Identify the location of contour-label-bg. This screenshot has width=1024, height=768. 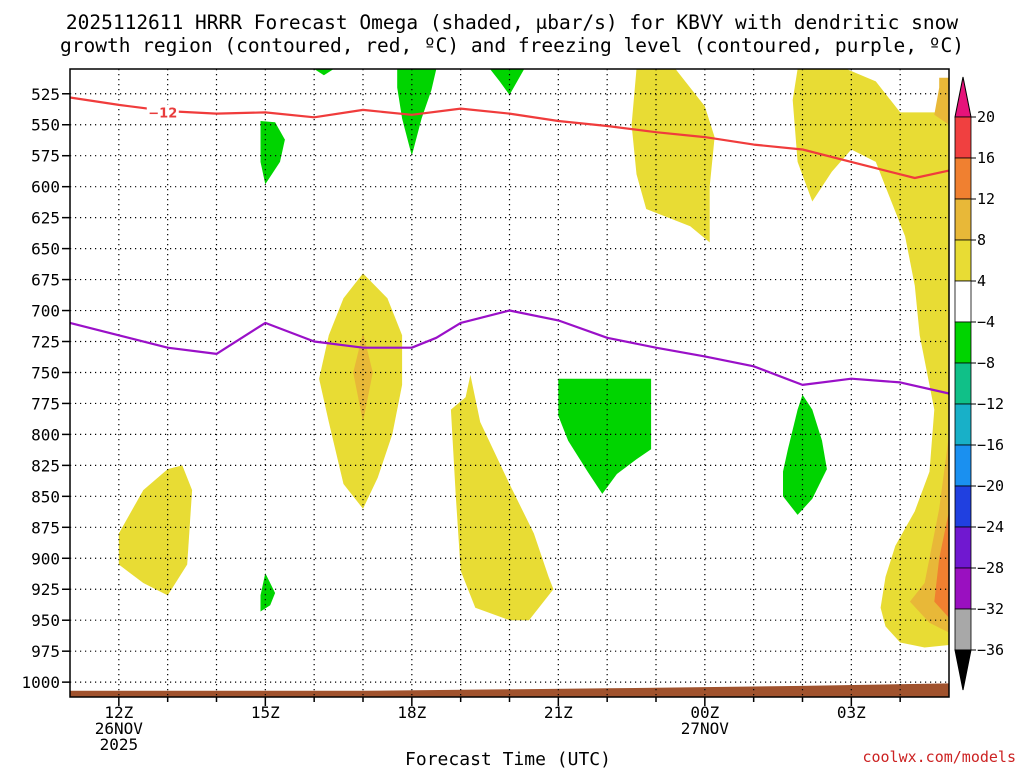
(162, 112).